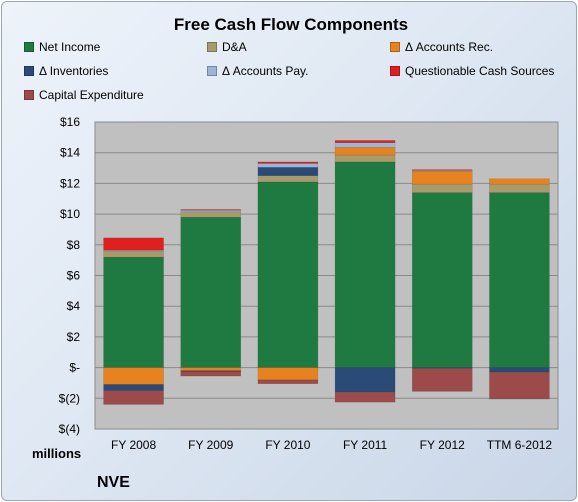 The image size is (578, 502). I want to click on x-tick-label: FY 2008, so click(133, 445).